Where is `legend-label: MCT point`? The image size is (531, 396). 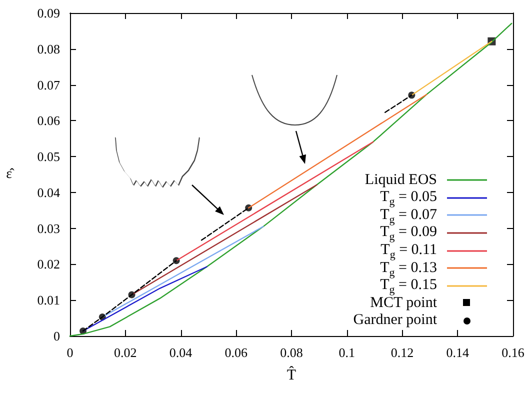 legend-label: MCT point is located at coordinates (403, 302).